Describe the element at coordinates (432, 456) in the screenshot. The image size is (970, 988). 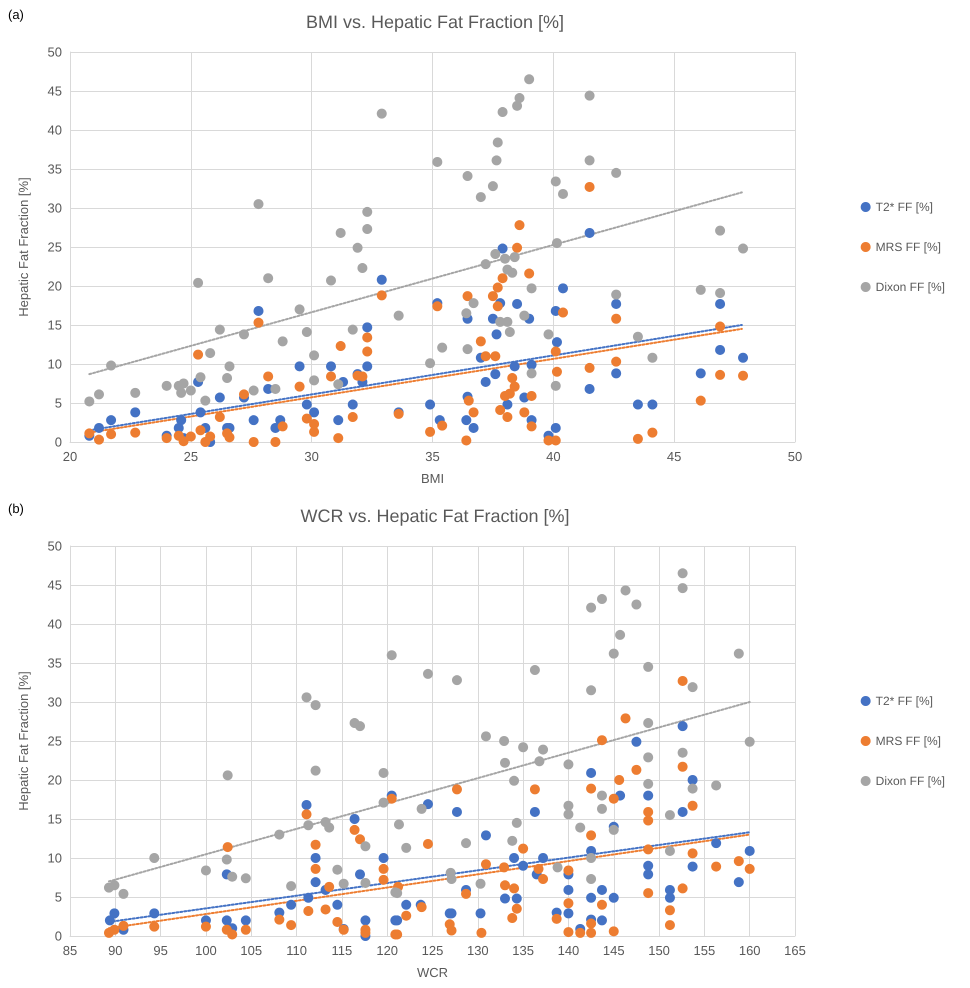
I see `x-tick-label: 35` at that location.